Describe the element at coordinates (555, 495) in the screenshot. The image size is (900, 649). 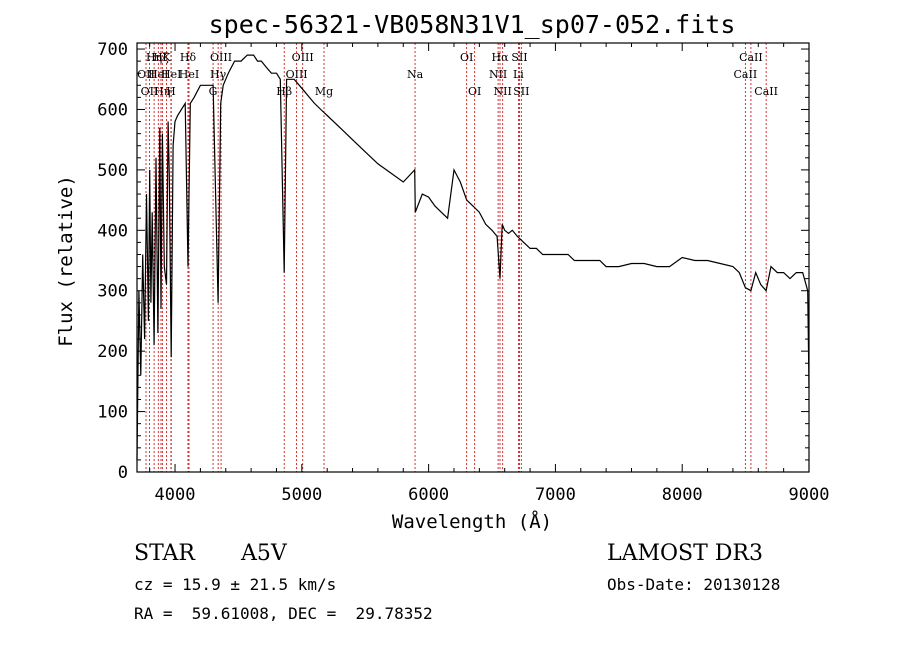
I see `x-tick-label: 7000` at that location.